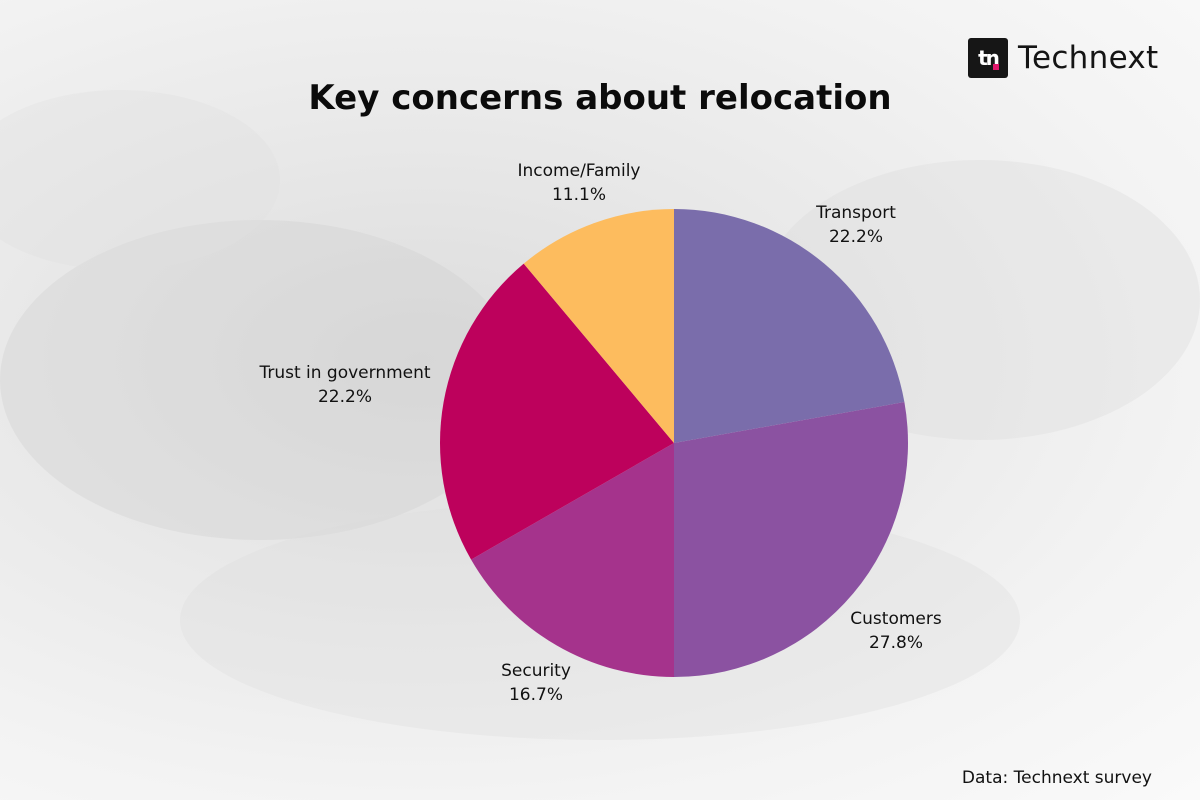 This screenshot has width=1200, height=800. What do you see at coordinates (896, 619) in the screenshot?
I see `slice-label-name: Customers` at bounding box center [896, 619].